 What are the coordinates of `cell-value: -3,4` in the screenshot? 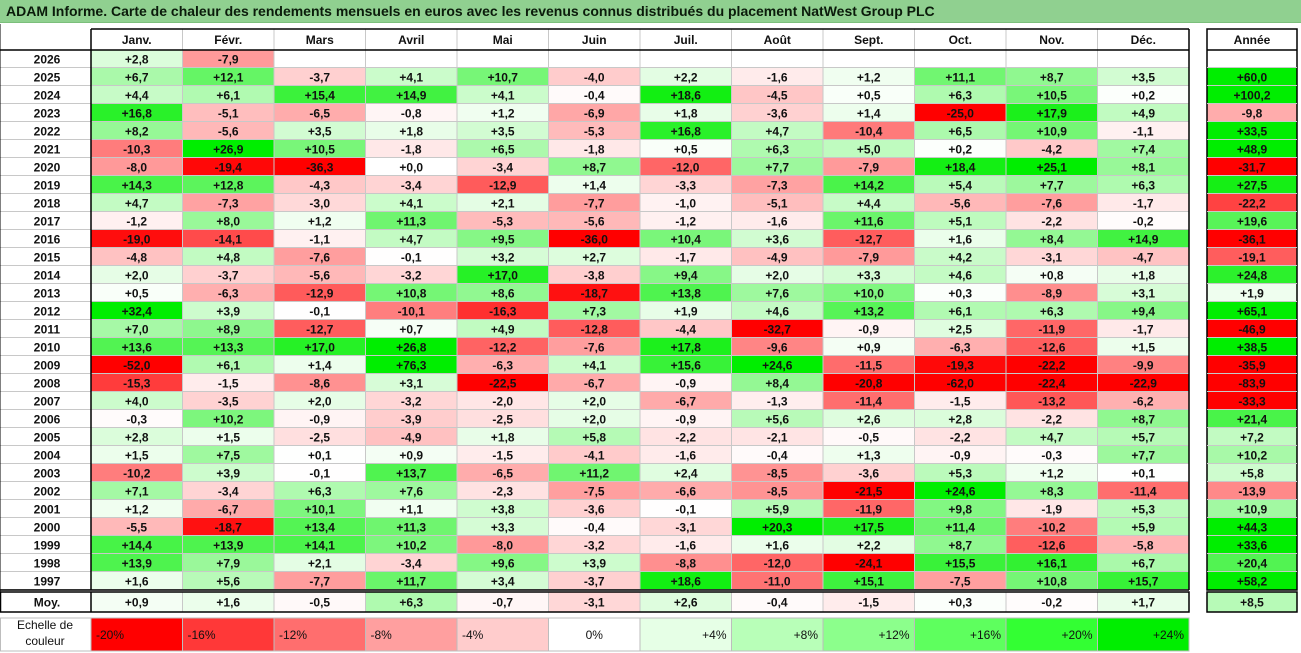 It's located at (502, 168).